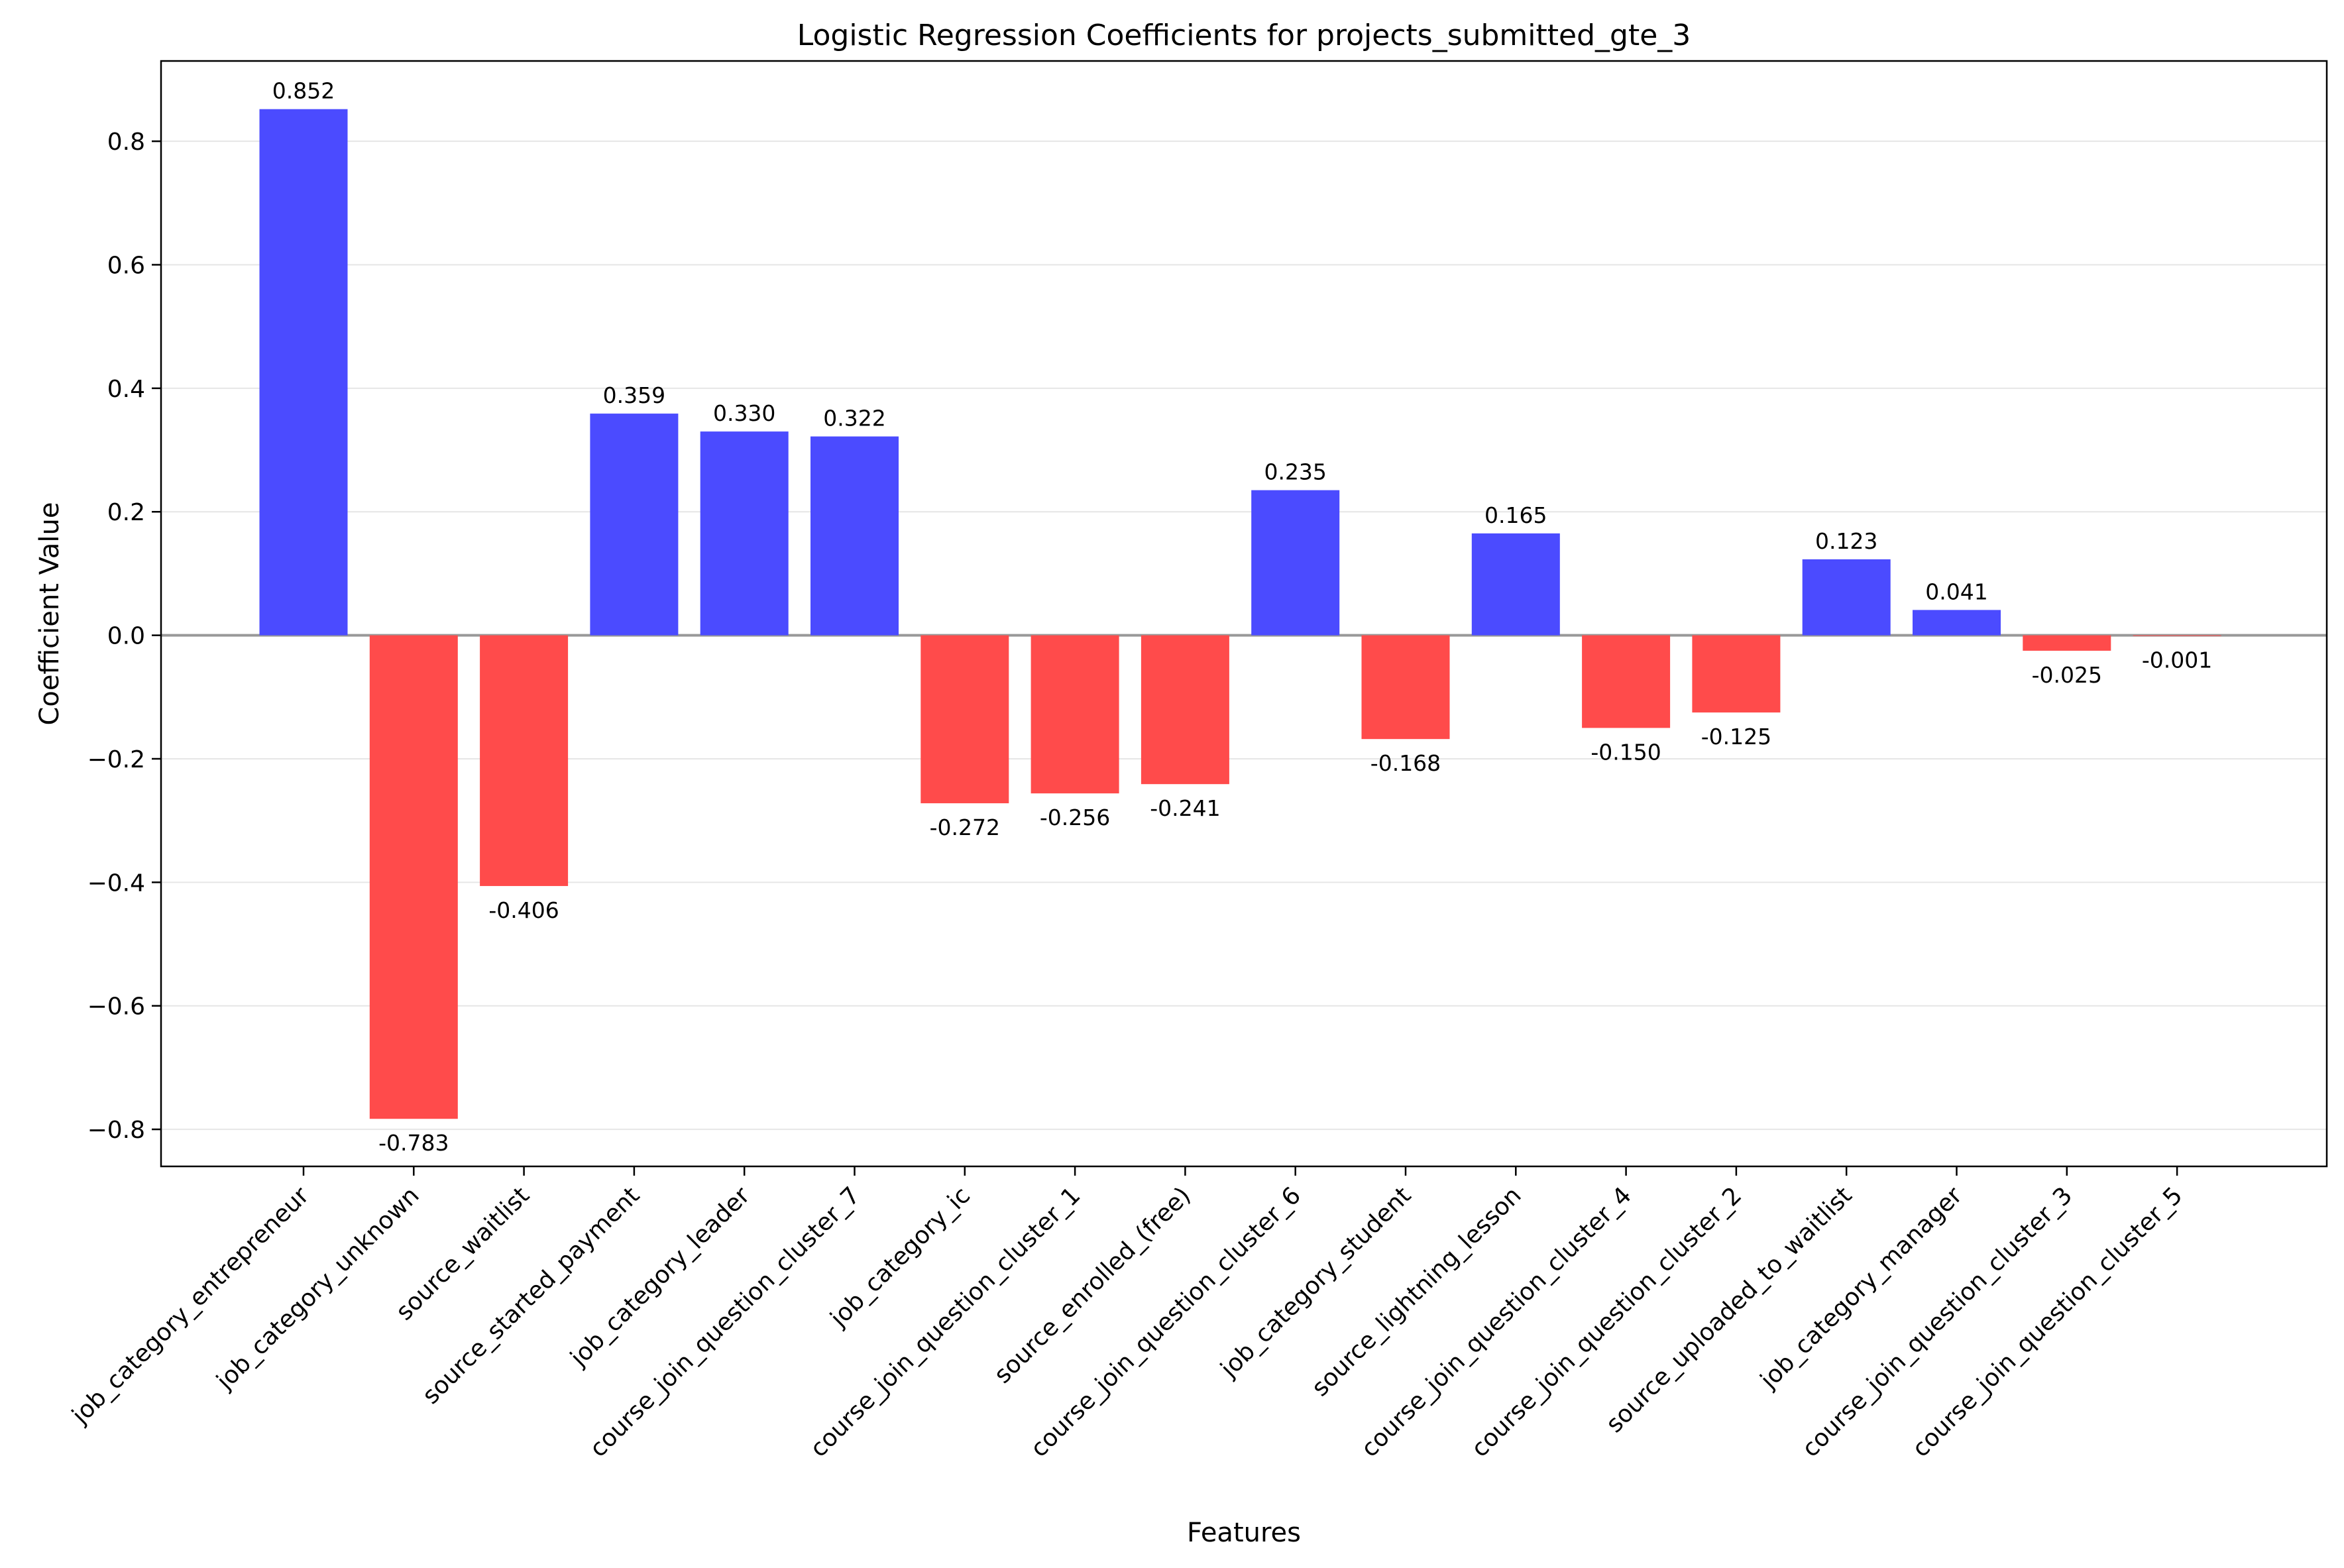 Image resolution: width=2344 pixels, height=1568 pixels. Describe the element at coordinates (1736, 737) in the screenshot. I see `bar-value-label: -0.125` at that location.